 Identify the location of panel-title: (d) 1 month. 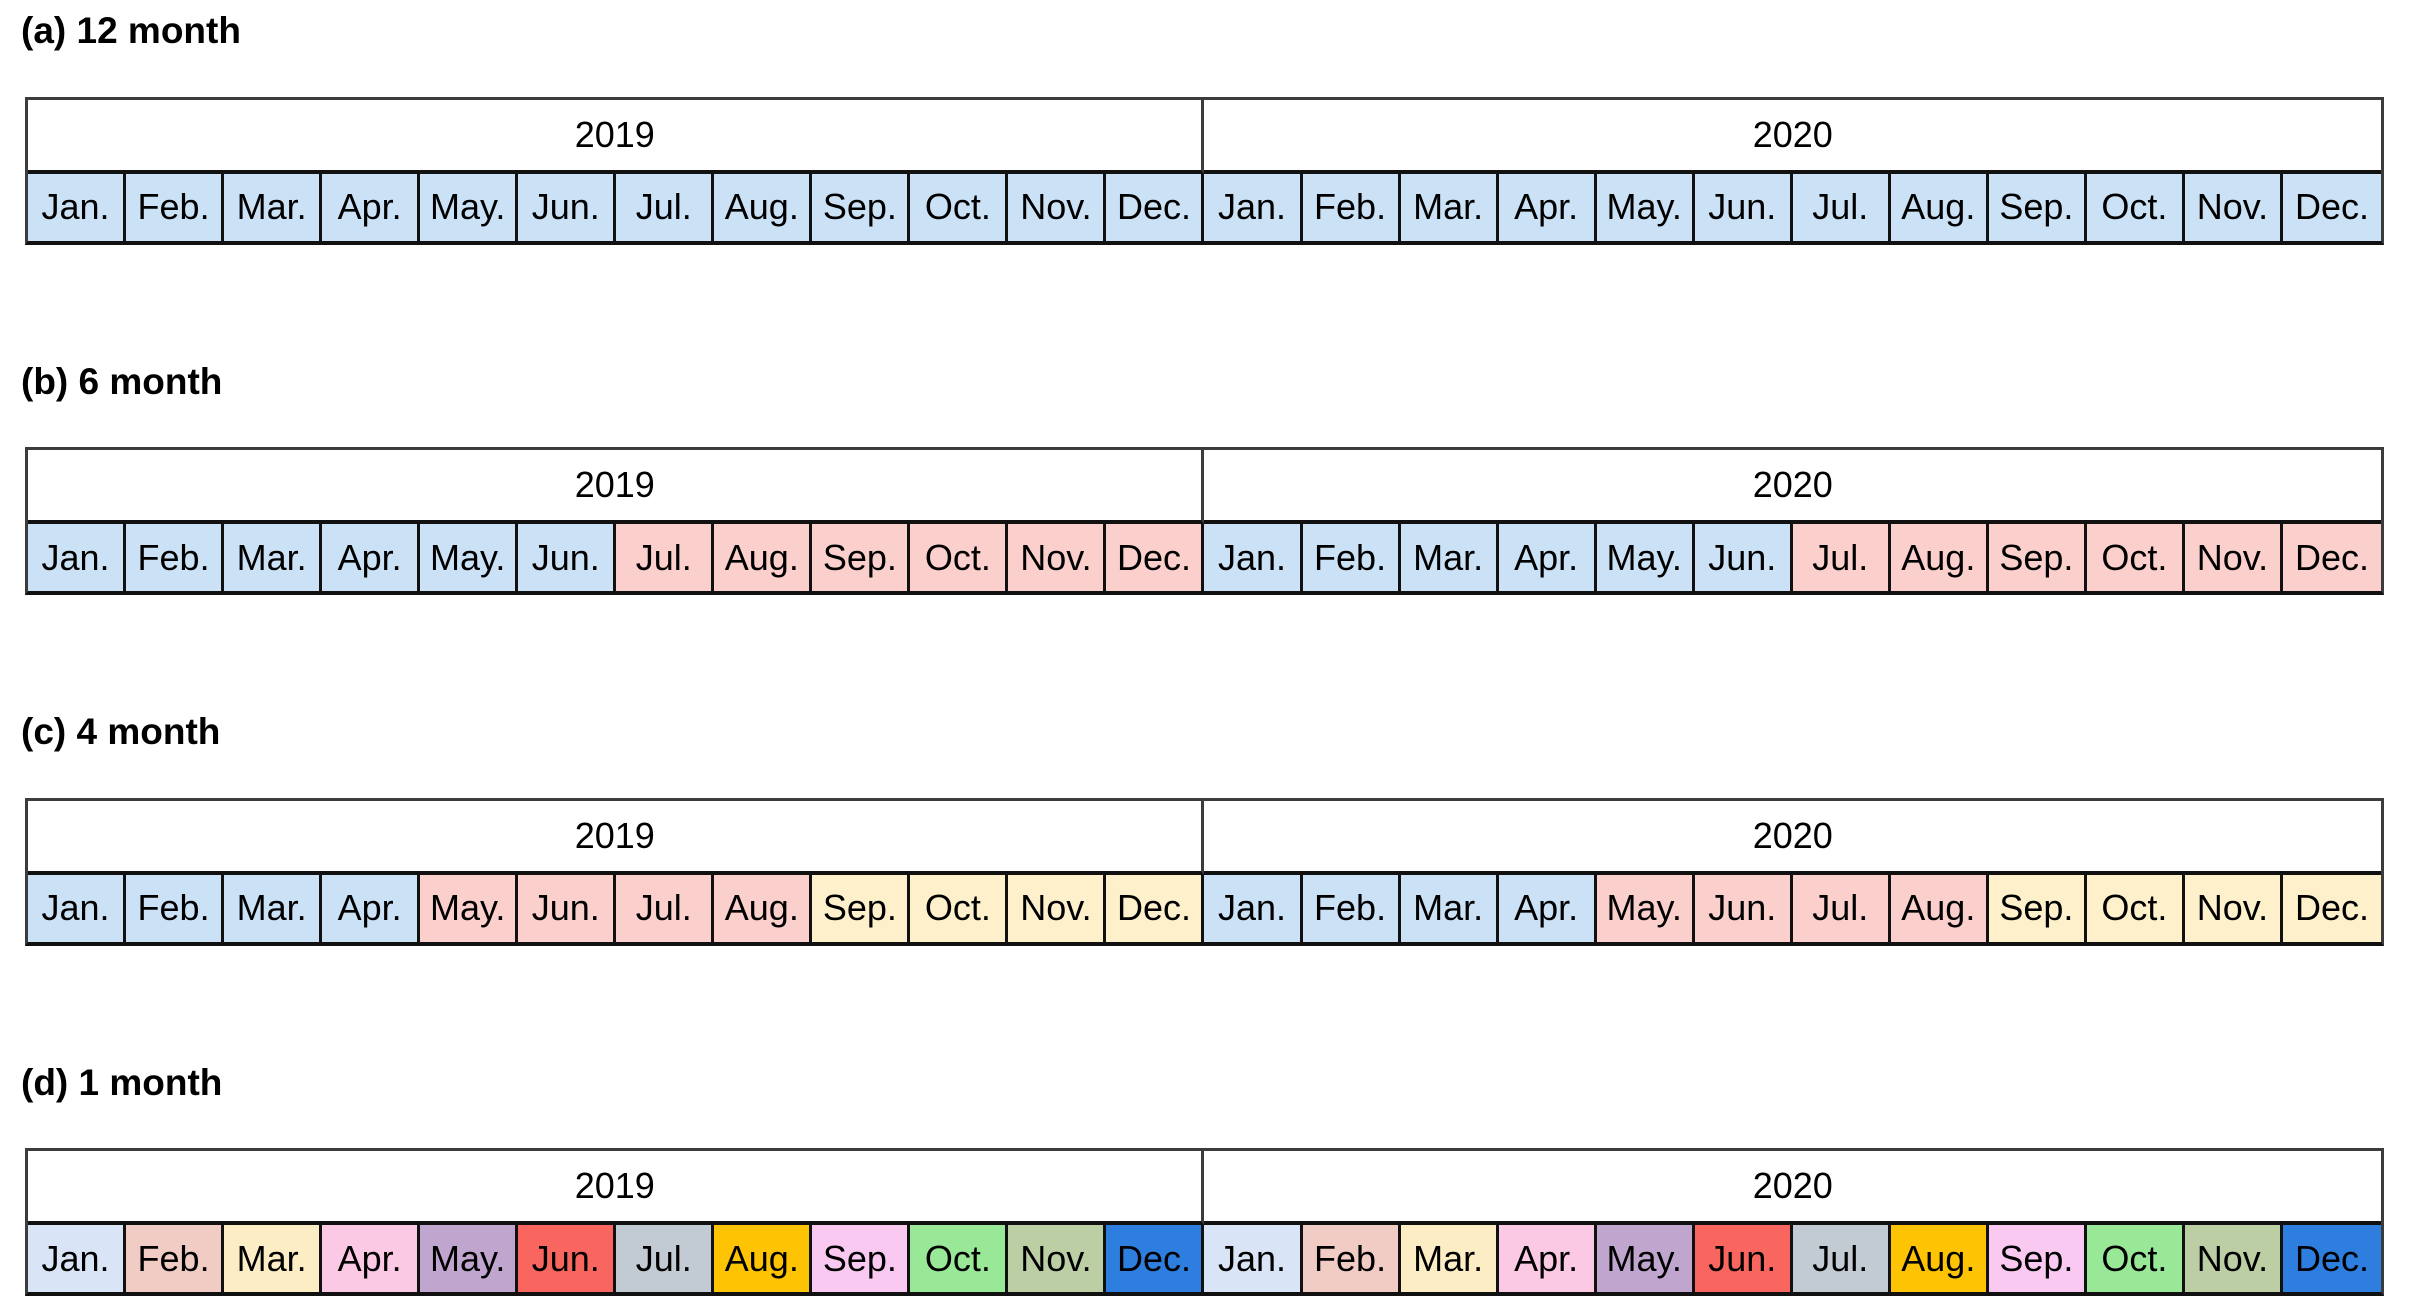
(122, 1082).